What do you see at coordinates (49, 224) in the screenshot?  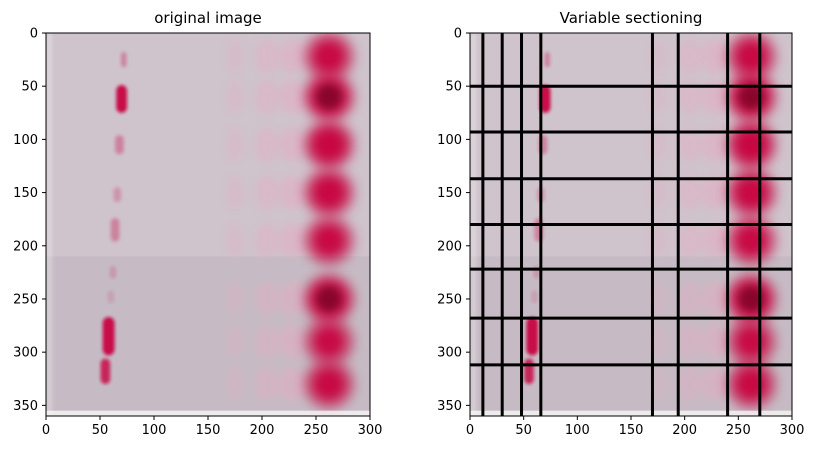 I see `image-streak` at bounding box center [49, 224].